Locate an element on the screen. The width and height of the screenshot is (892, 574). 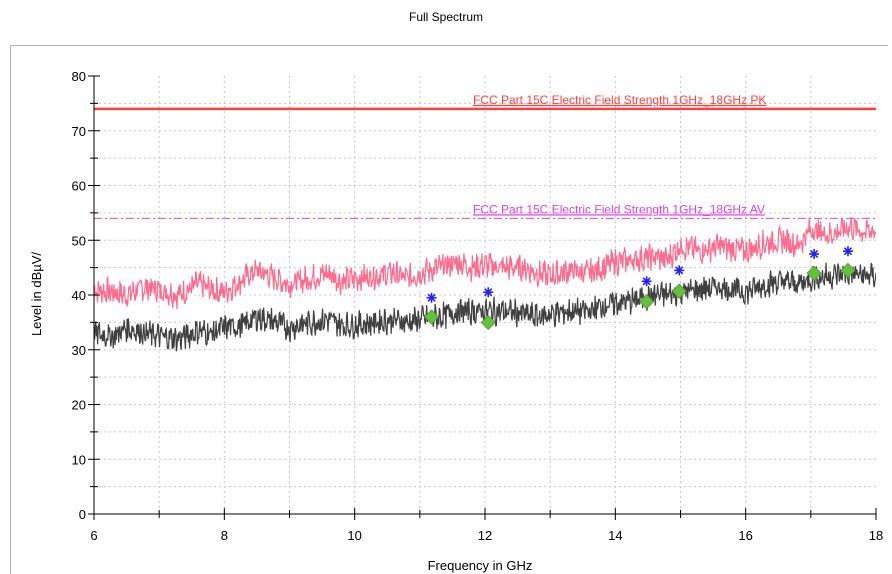
x-tick-label: 18 is located at coordinates (876, 535).